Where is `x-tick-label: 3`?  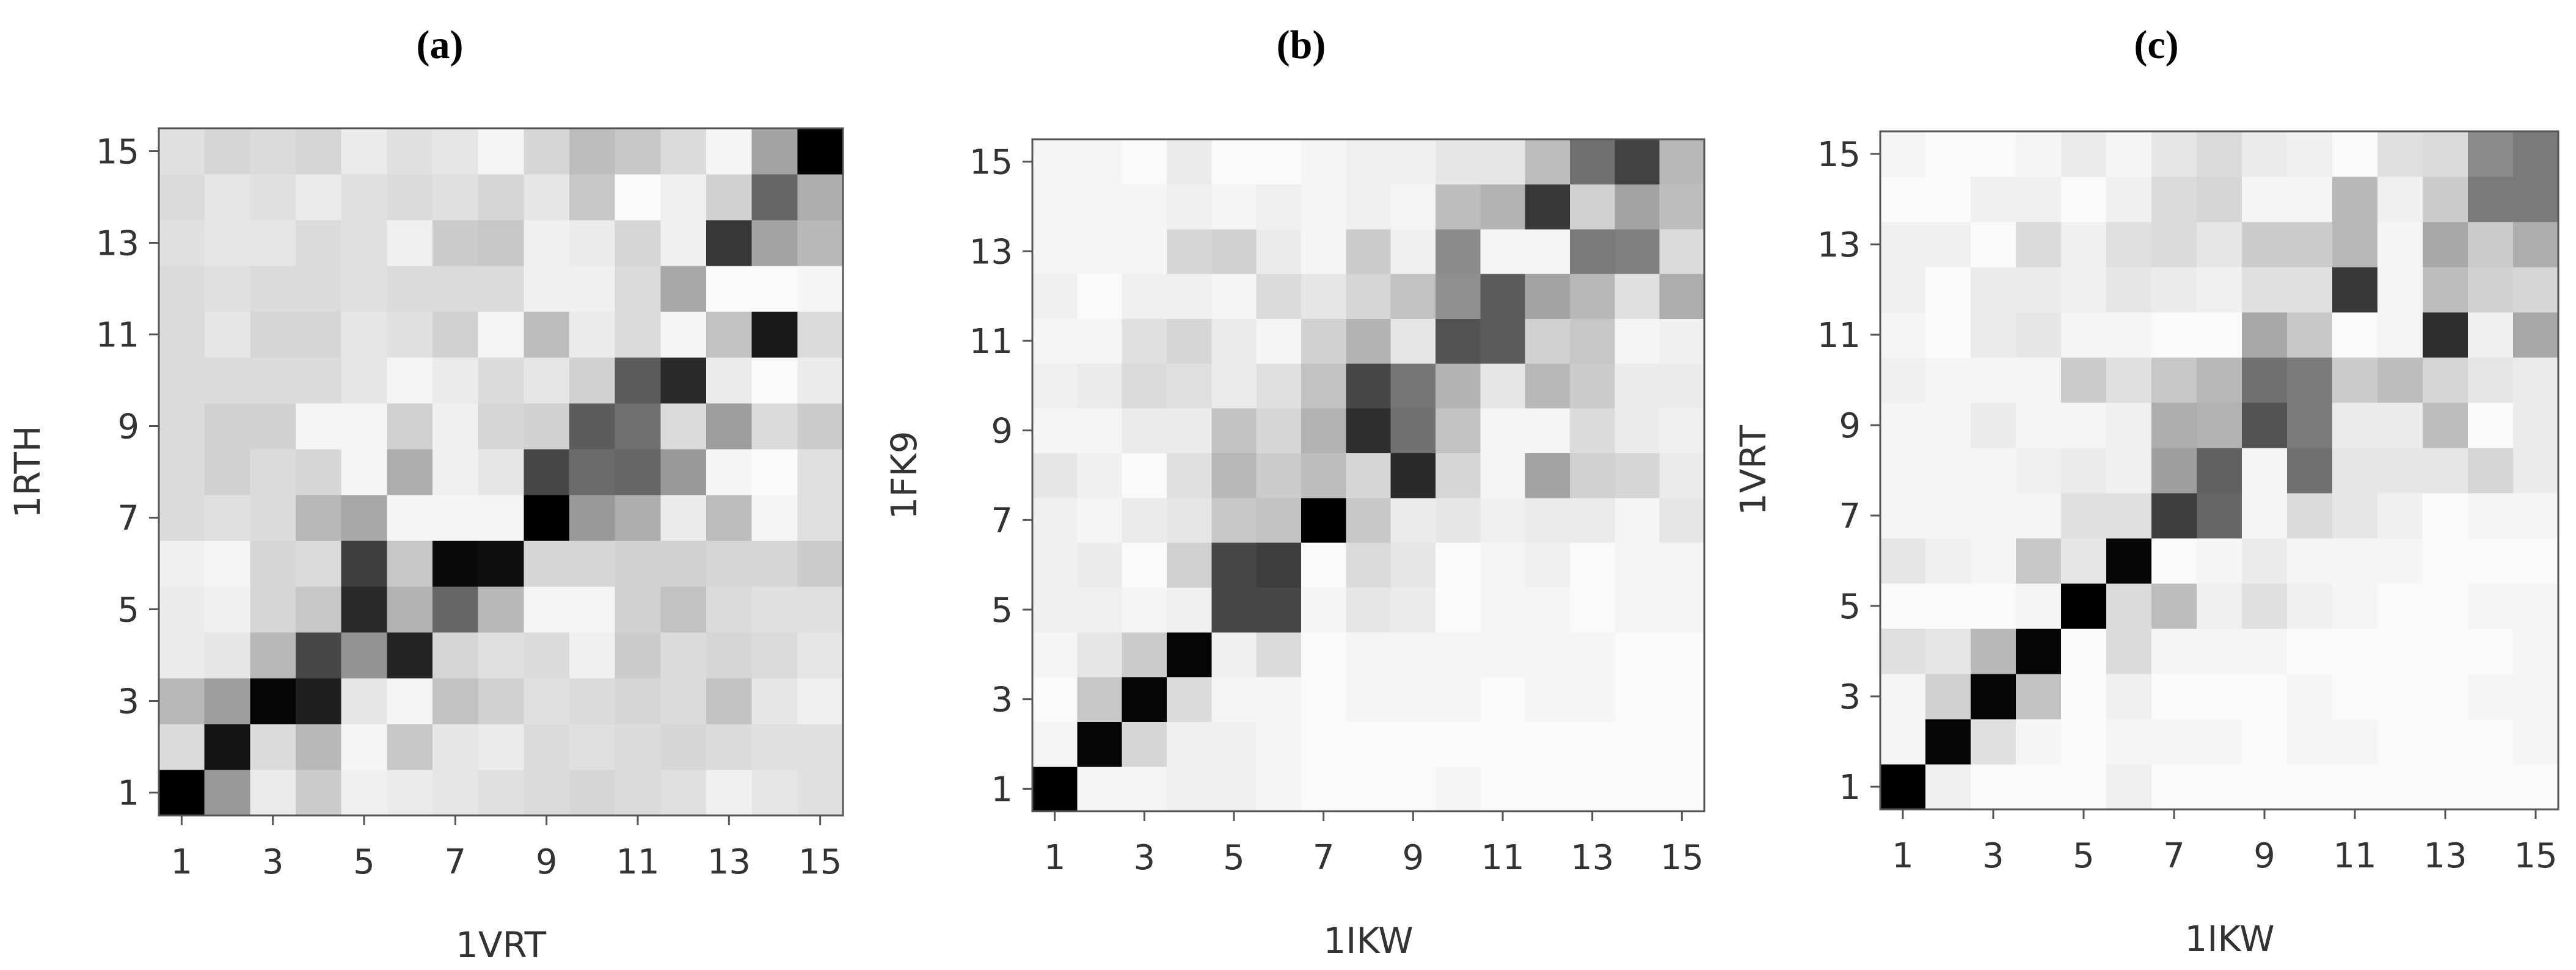 x-tick-label: 3 is located at coordinates (1993, 856).